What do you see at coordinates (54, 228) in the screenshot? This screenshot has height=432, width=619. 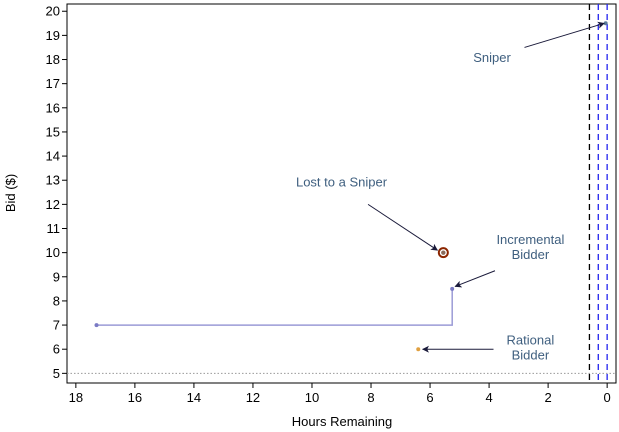 I see `y-tick-label: 11` at bounding box center [54, 228].